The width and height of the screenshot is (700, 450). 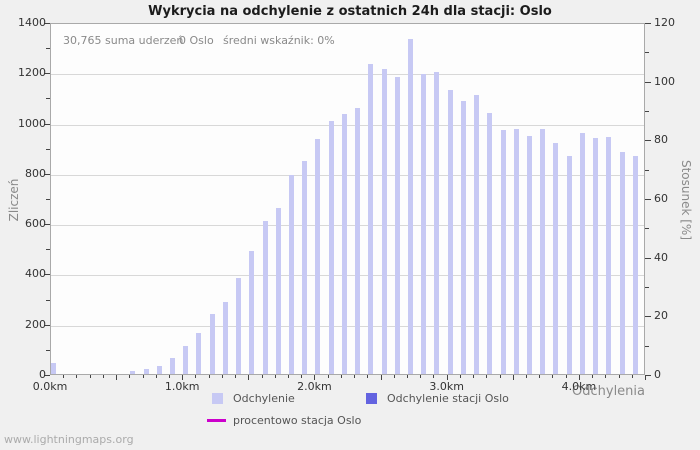 I want to click on x-tick-label-0.0km: 0.0km, so click(x=50, y=386).